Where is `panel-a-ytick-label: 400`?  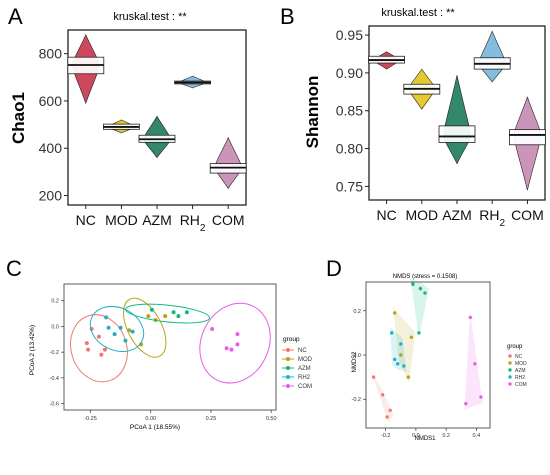
panel-a-ytick-label: 400 is located at coordinates (51, 148).